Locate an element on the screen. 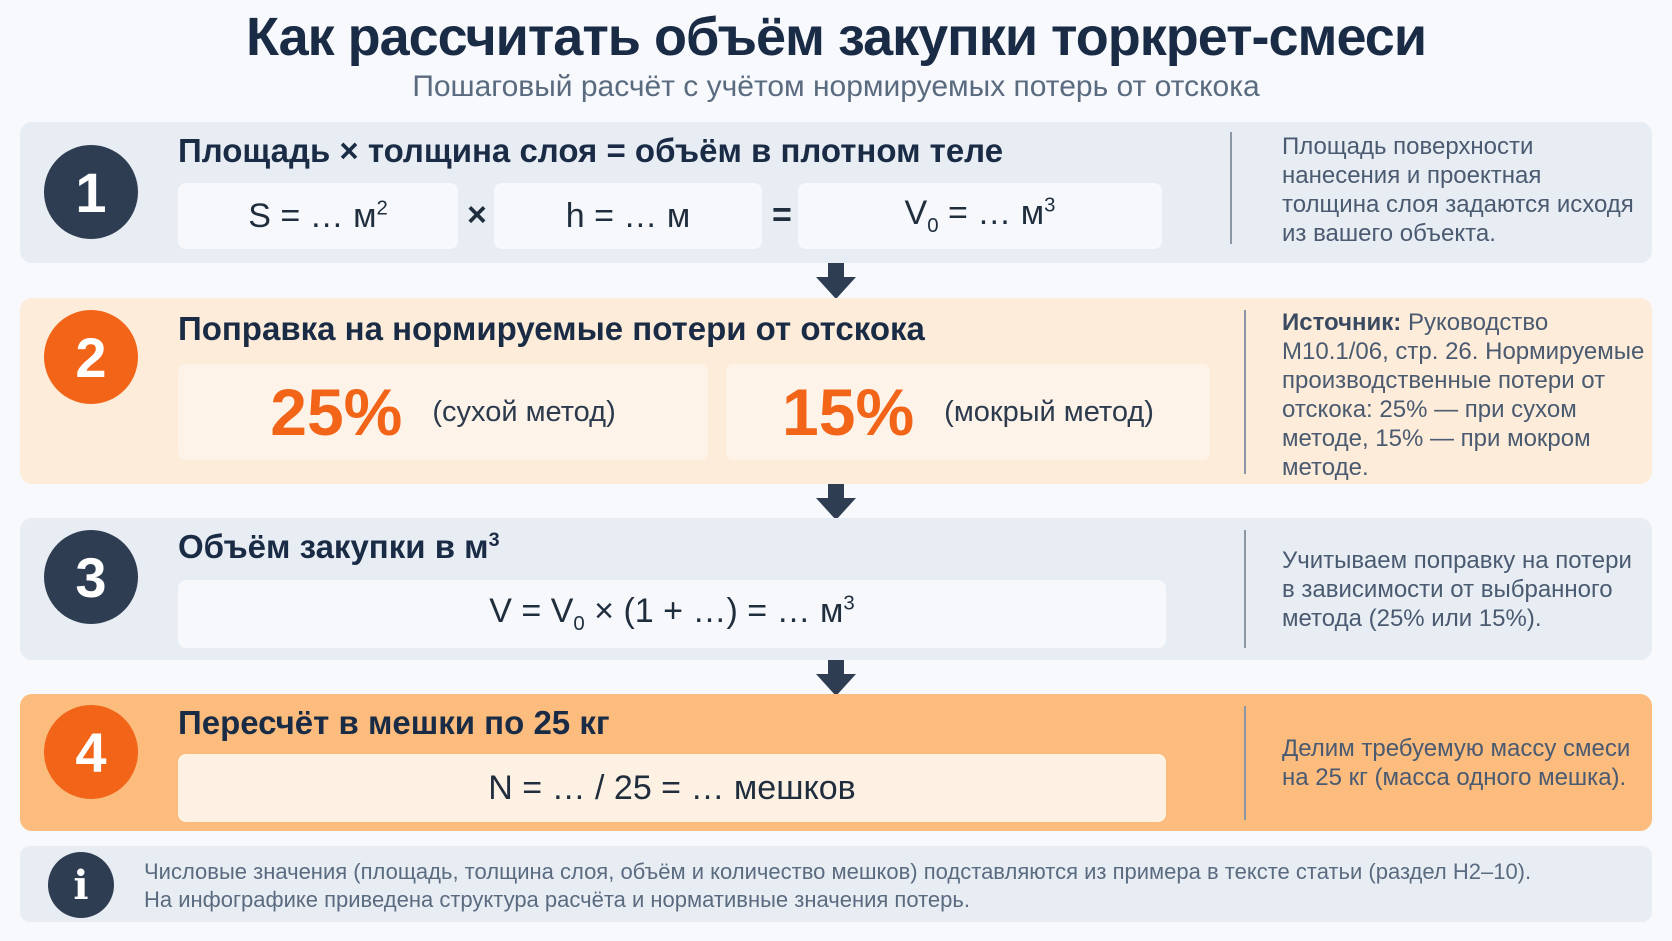 The image size is (1672, 941). purchase-volume-formula-box: V = V0 × (1 + …) = … м3 is located at coordinates (672, 614).